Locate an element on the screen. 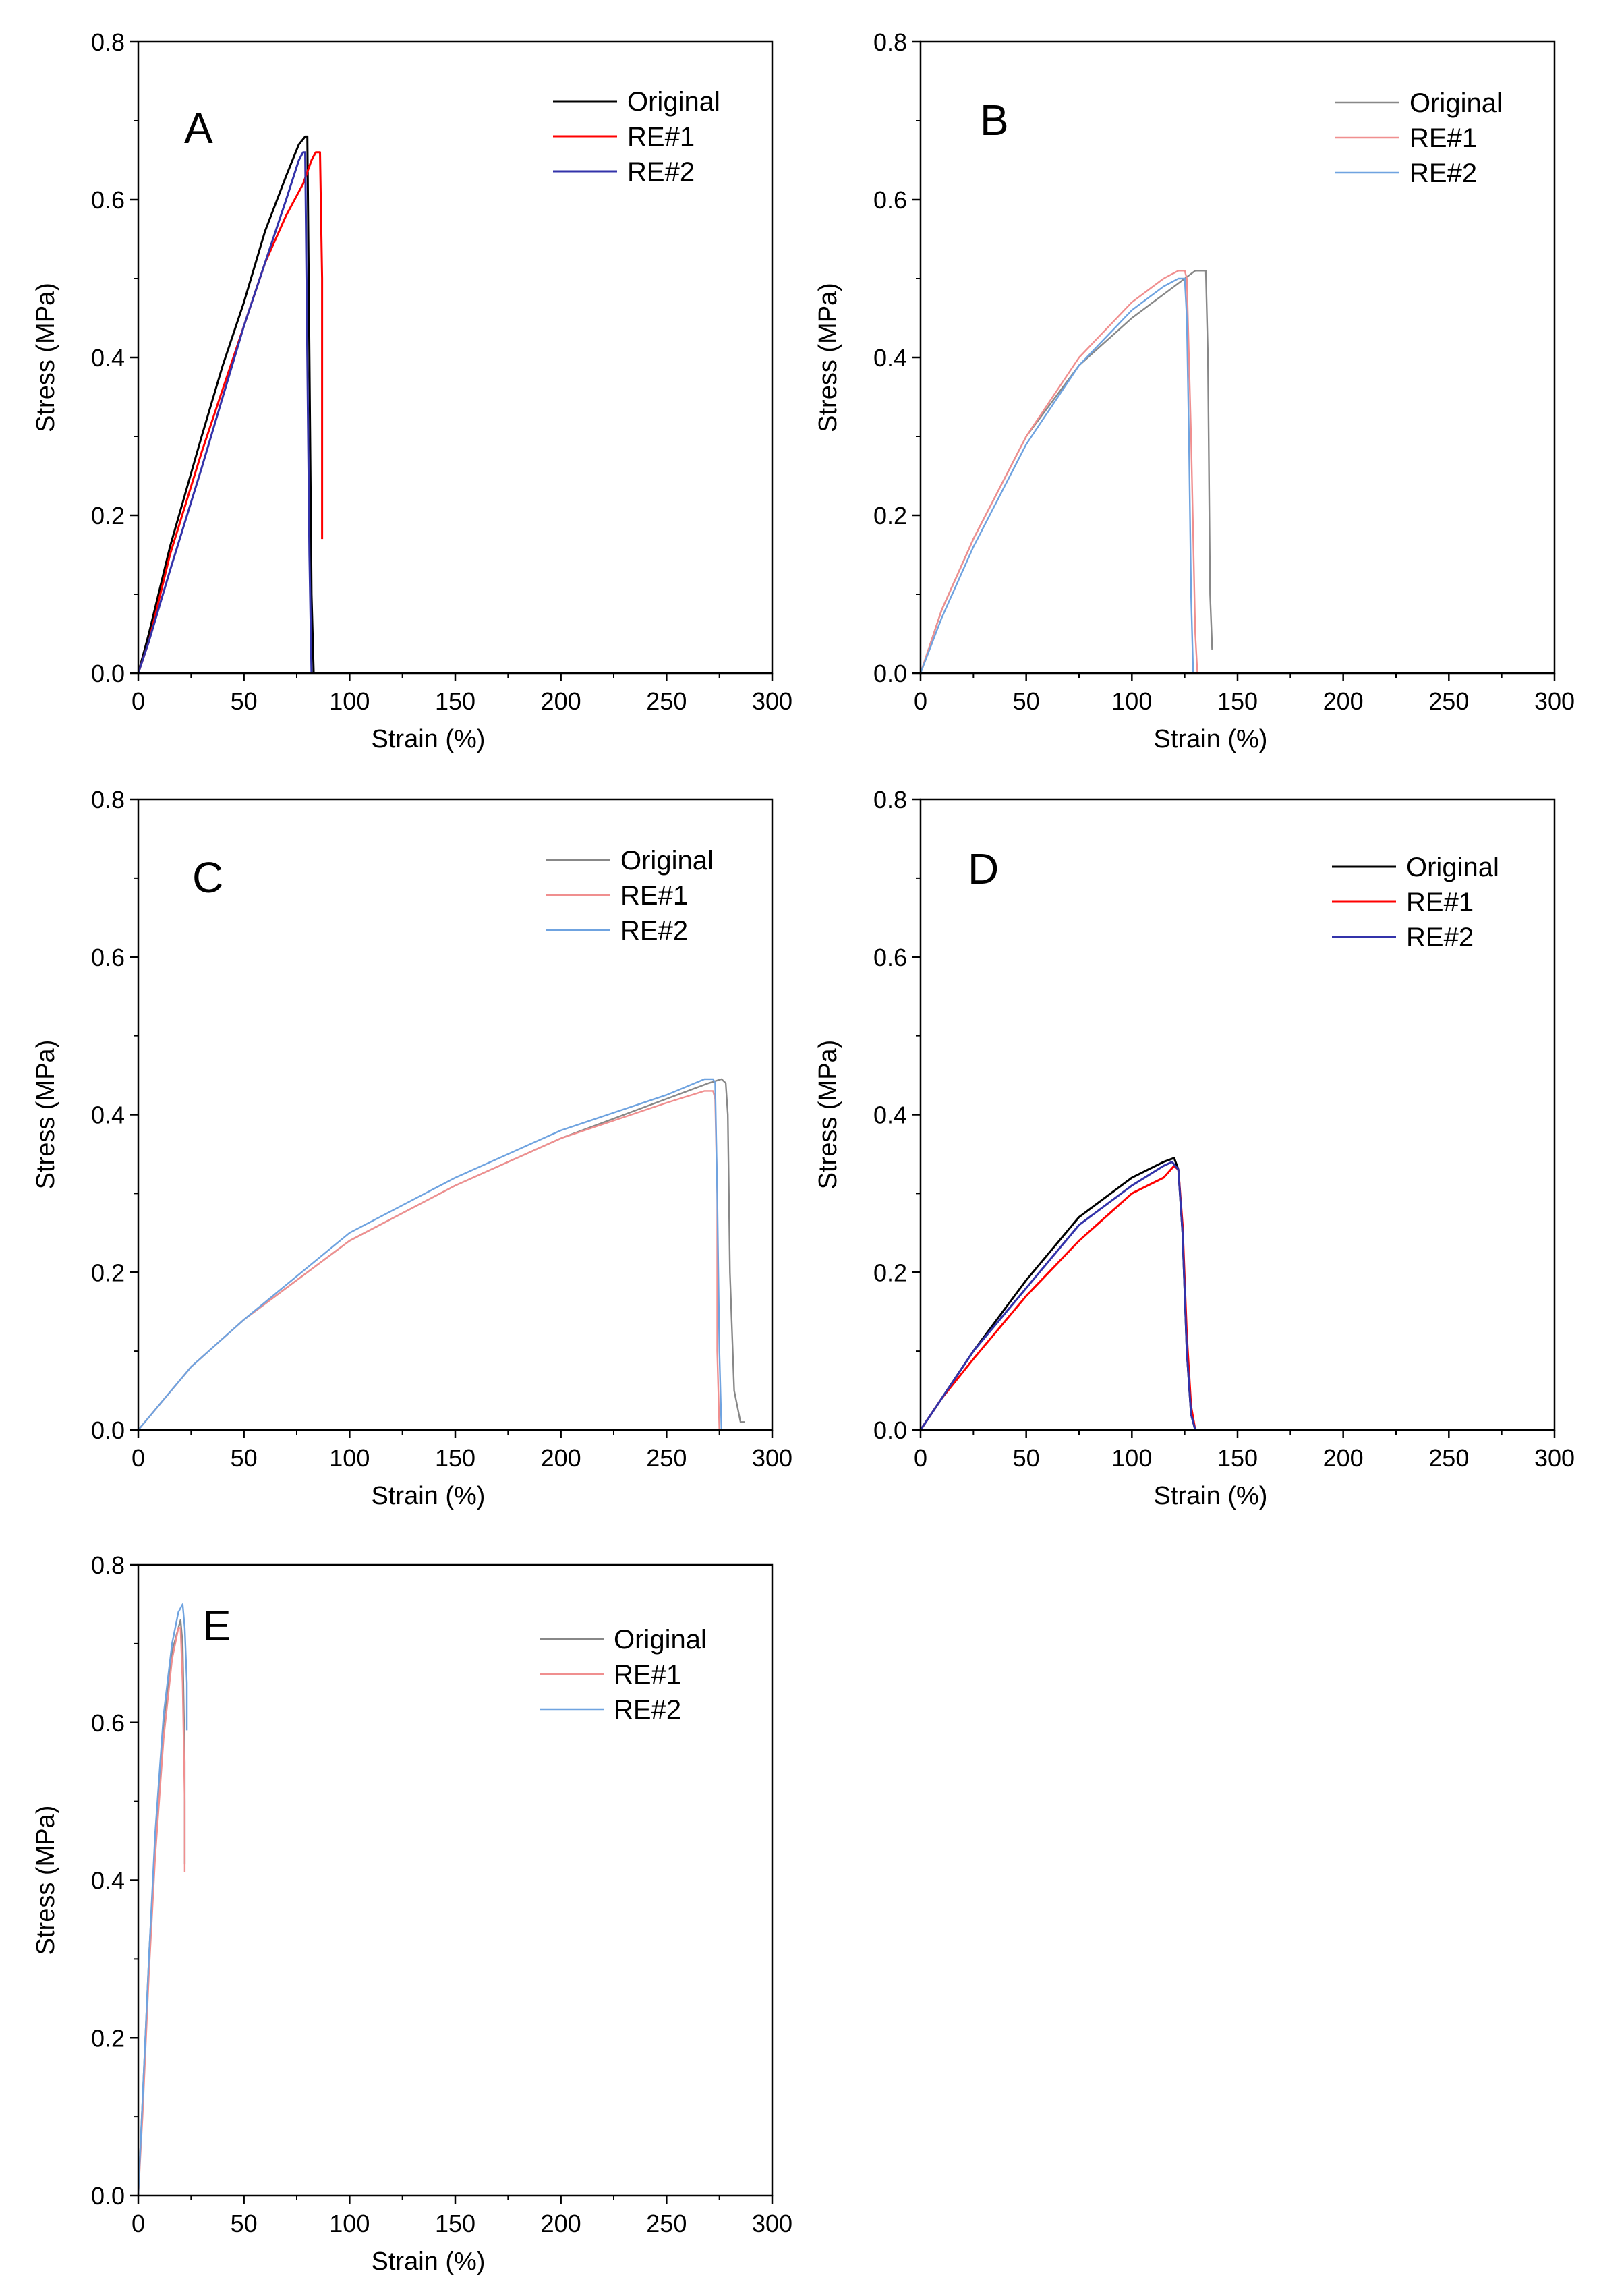  panel-d-legend: Original RE#1 RE#2 is located at coordinates (1416, 902).